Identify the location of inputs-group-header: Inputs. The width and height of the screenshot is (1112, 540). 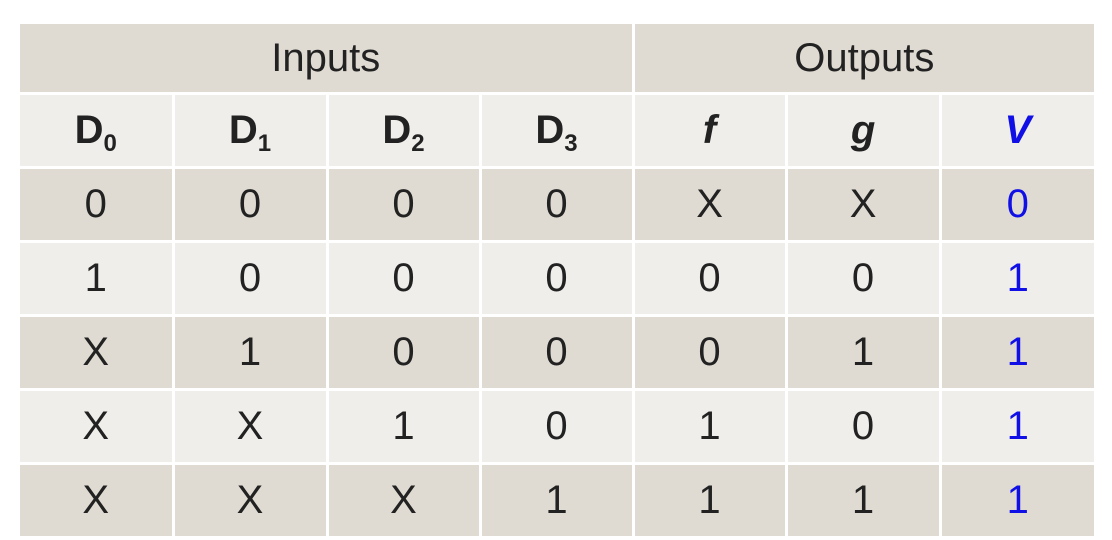
(327, 59).